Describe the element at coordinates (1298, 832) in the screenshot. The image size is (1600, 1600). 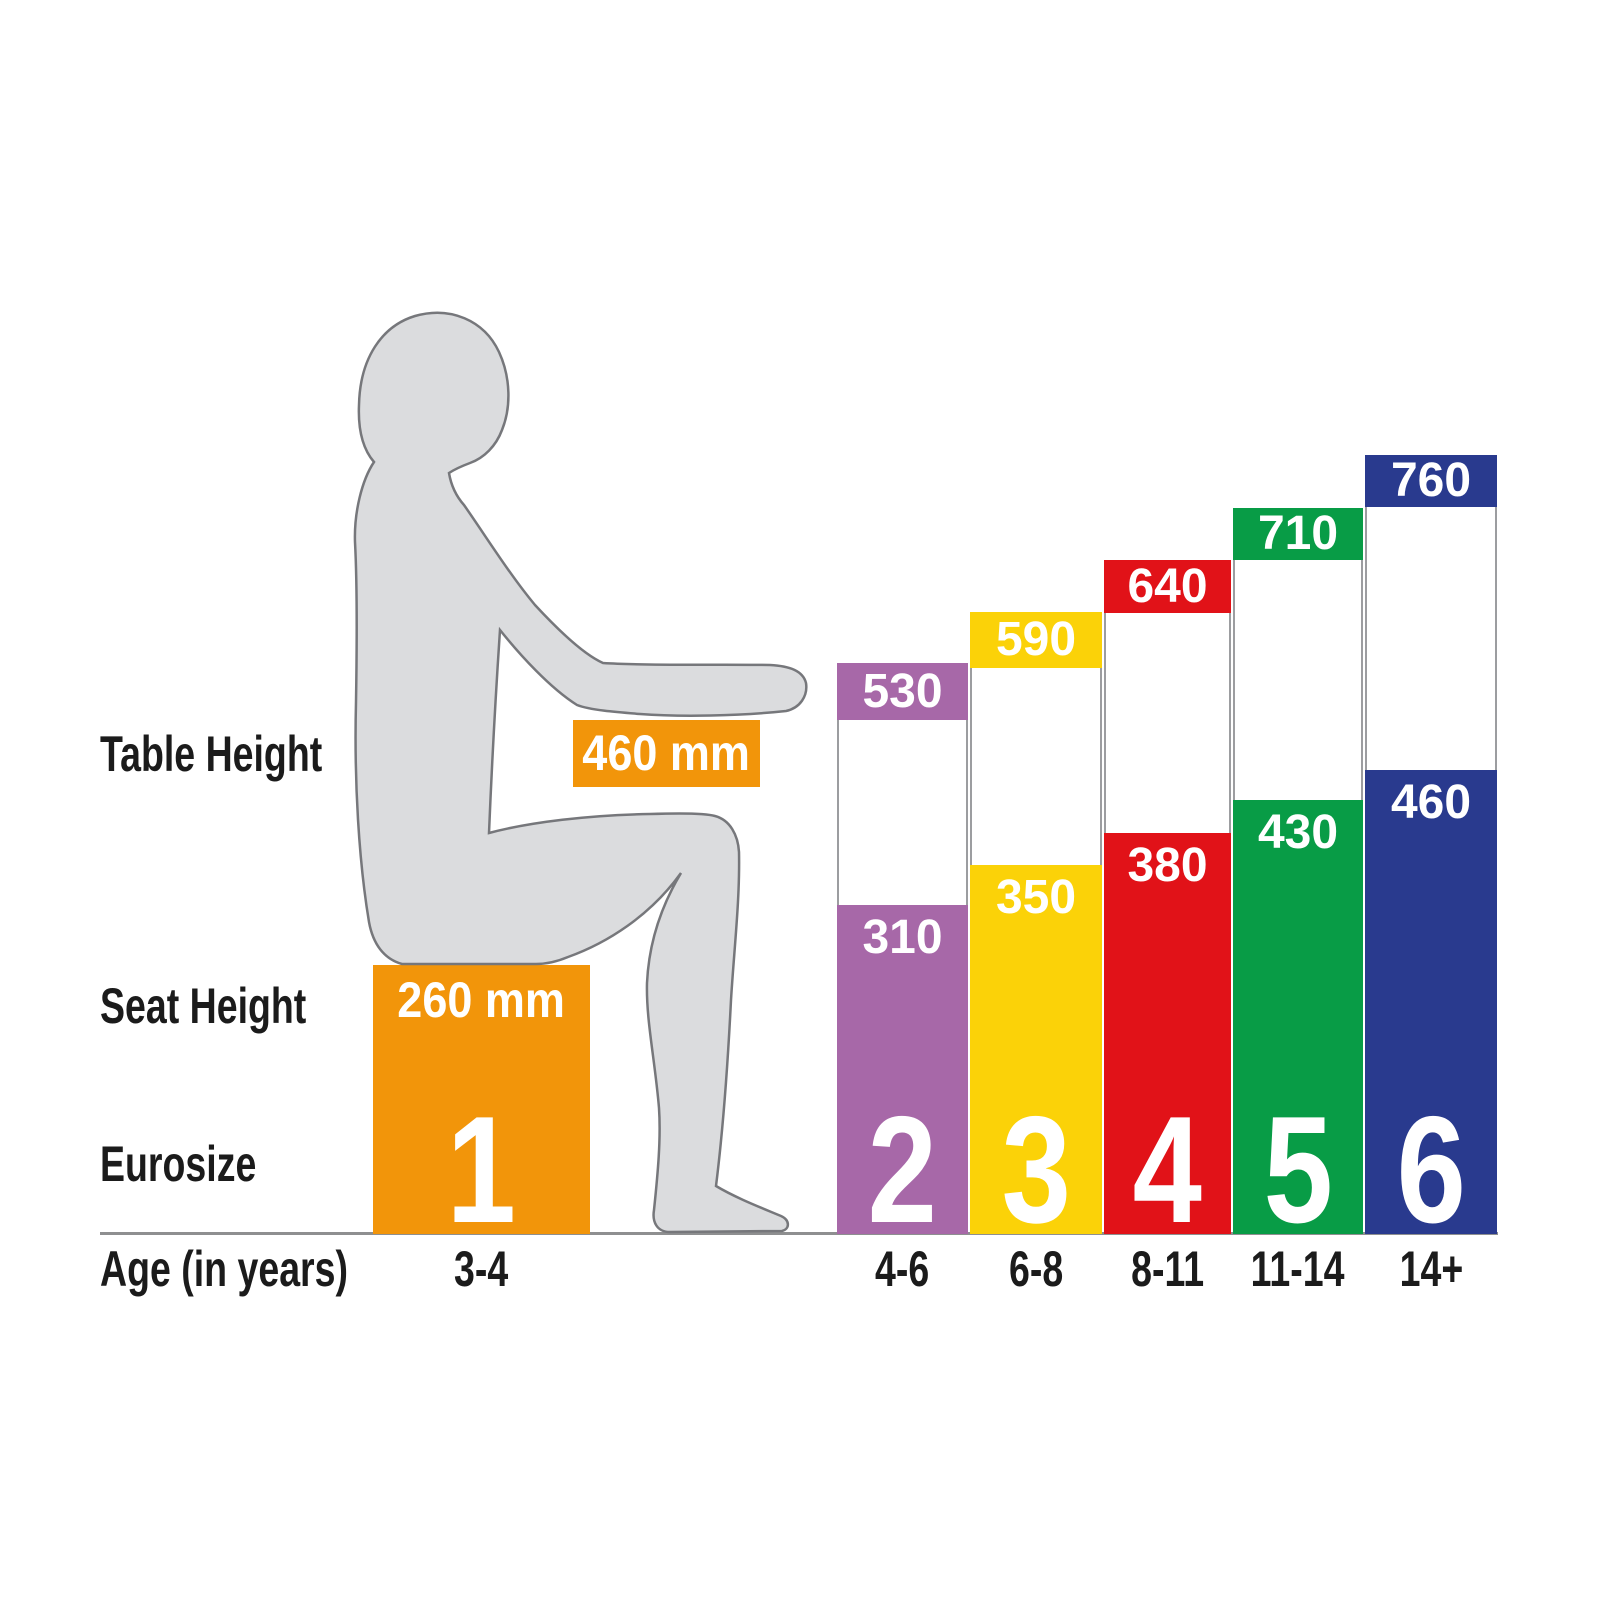
I see `seat-height-value: 430` at that location.